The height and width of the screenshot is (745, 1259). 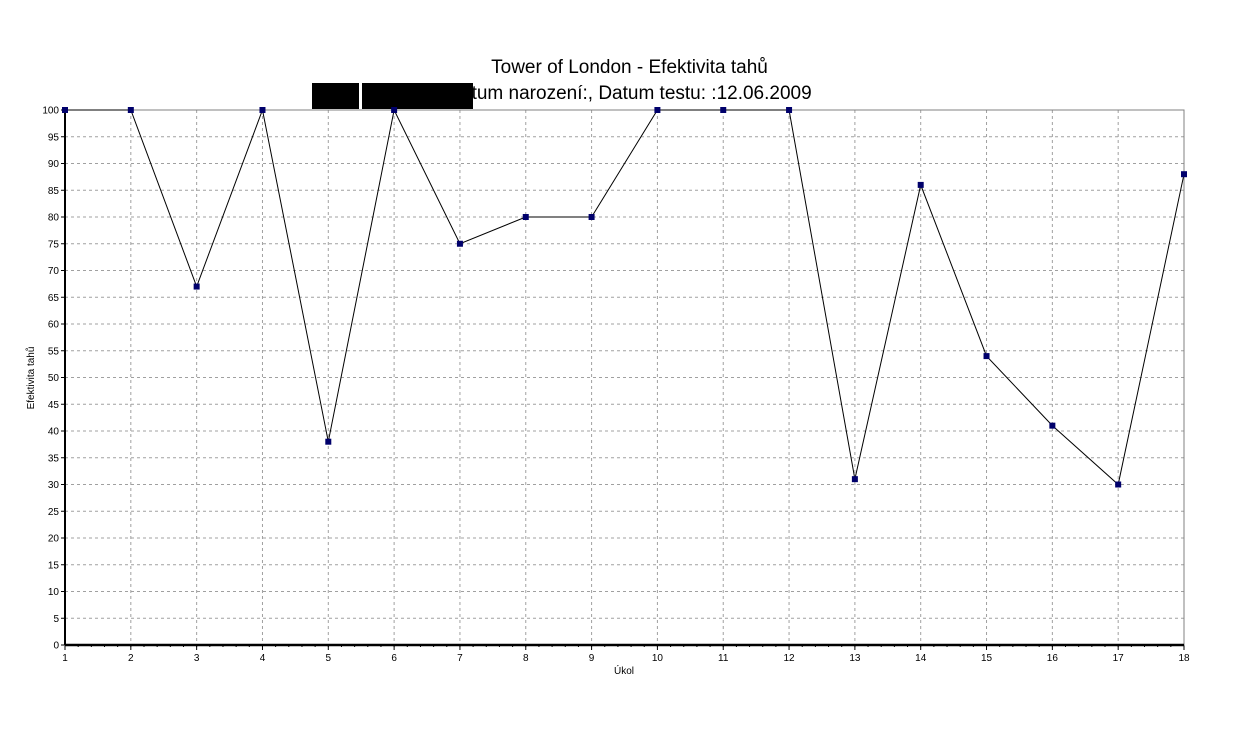 What do you see at coordinates (54, 378) in the screenshot?
I see `y-tick-label: 50` at bounding box center [54, 378].